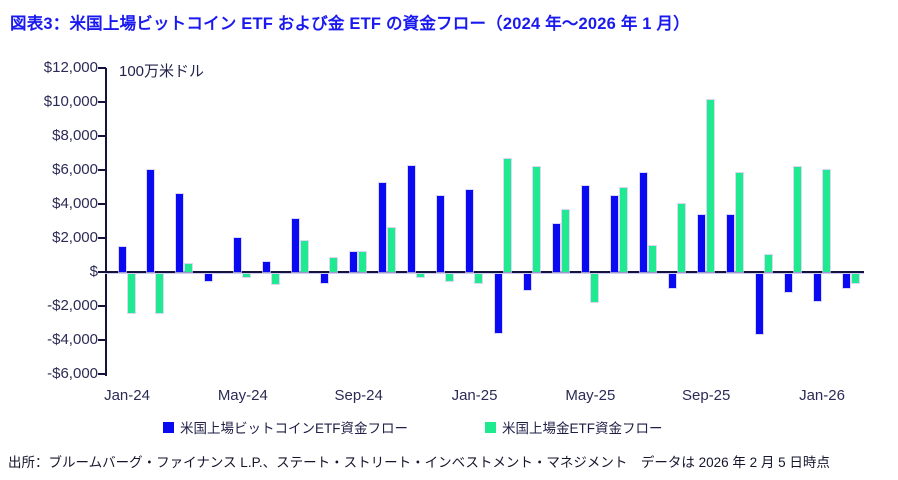 The width and height of the screenshot is (898, 480). What do you see at coordinates (294, 428) in the screenshot?
I see `legend-label-bitcoin-etf: 米国上場ビットコインETF資金フロー` at bounding box center [294, 428].